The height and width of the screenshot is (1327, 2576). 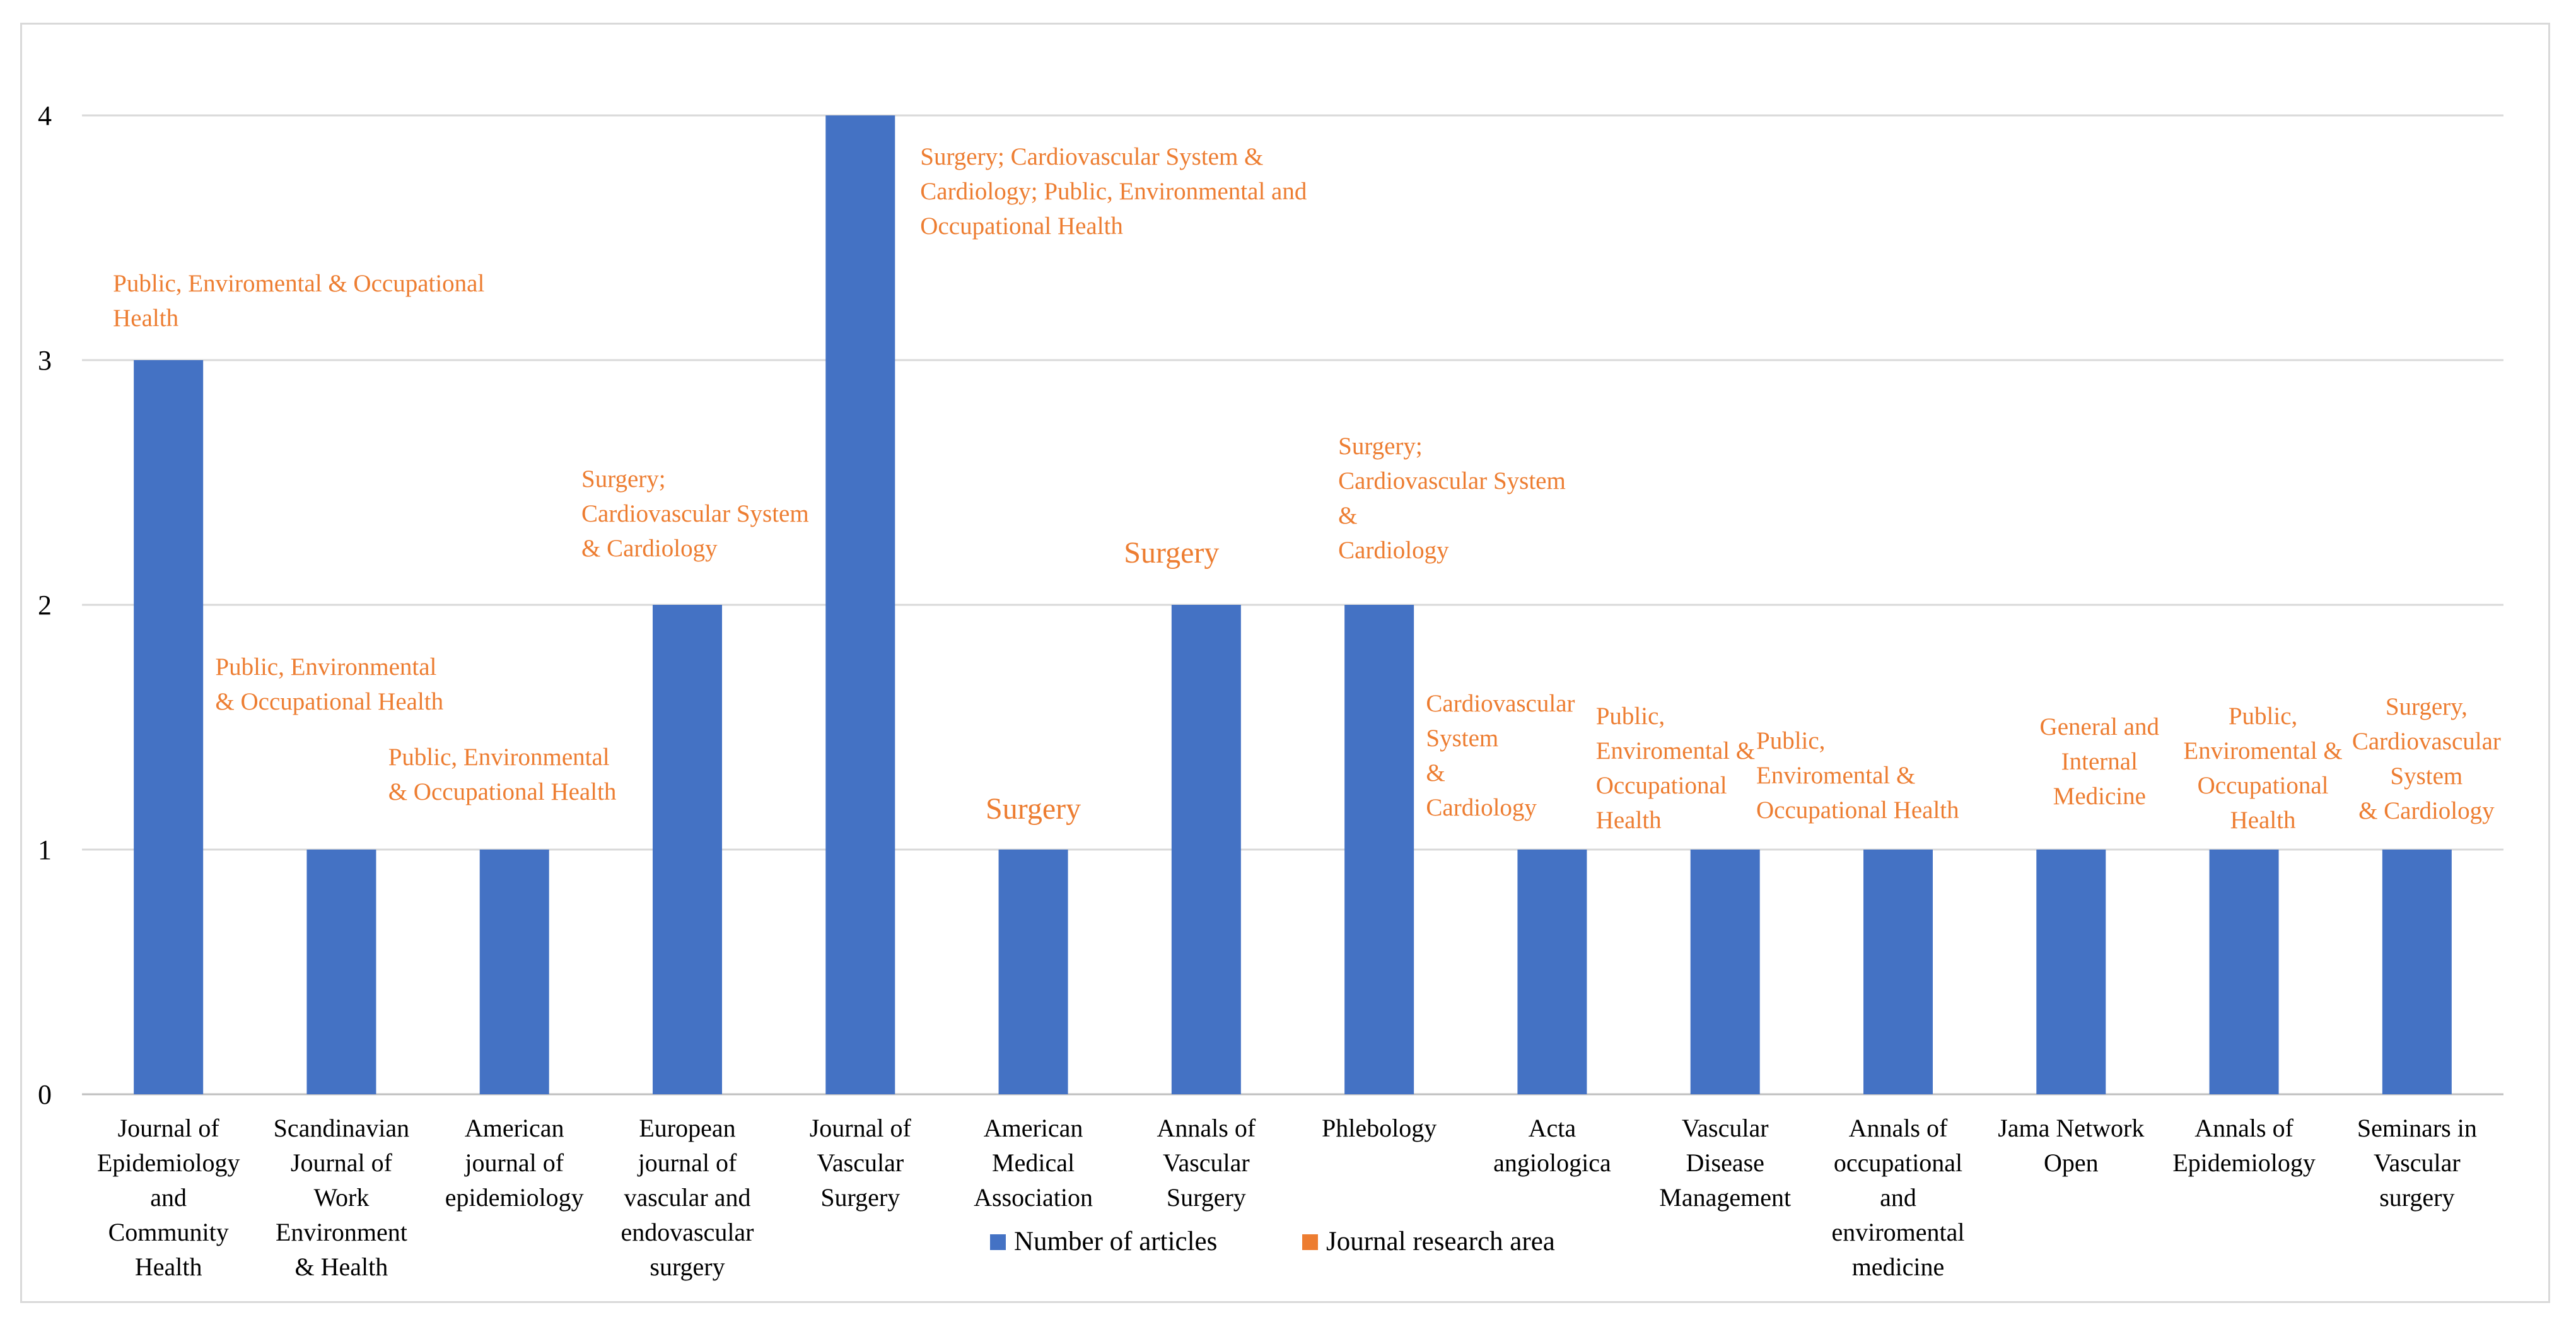 I want to click on legend: Number of articles Journal research area, so click(x=1273, y=1241).